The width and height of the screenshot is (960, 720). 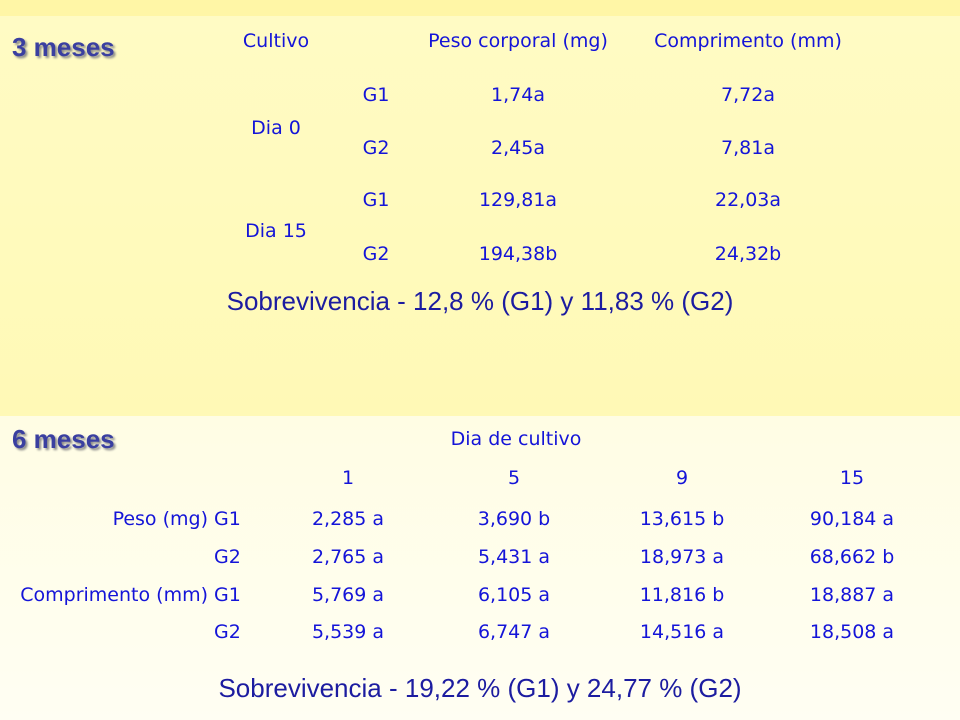 What do you see at coordinates (852, 632) in the screenshot?
I see `table-cell: 18,508 a` at bounding box center [852, 632].